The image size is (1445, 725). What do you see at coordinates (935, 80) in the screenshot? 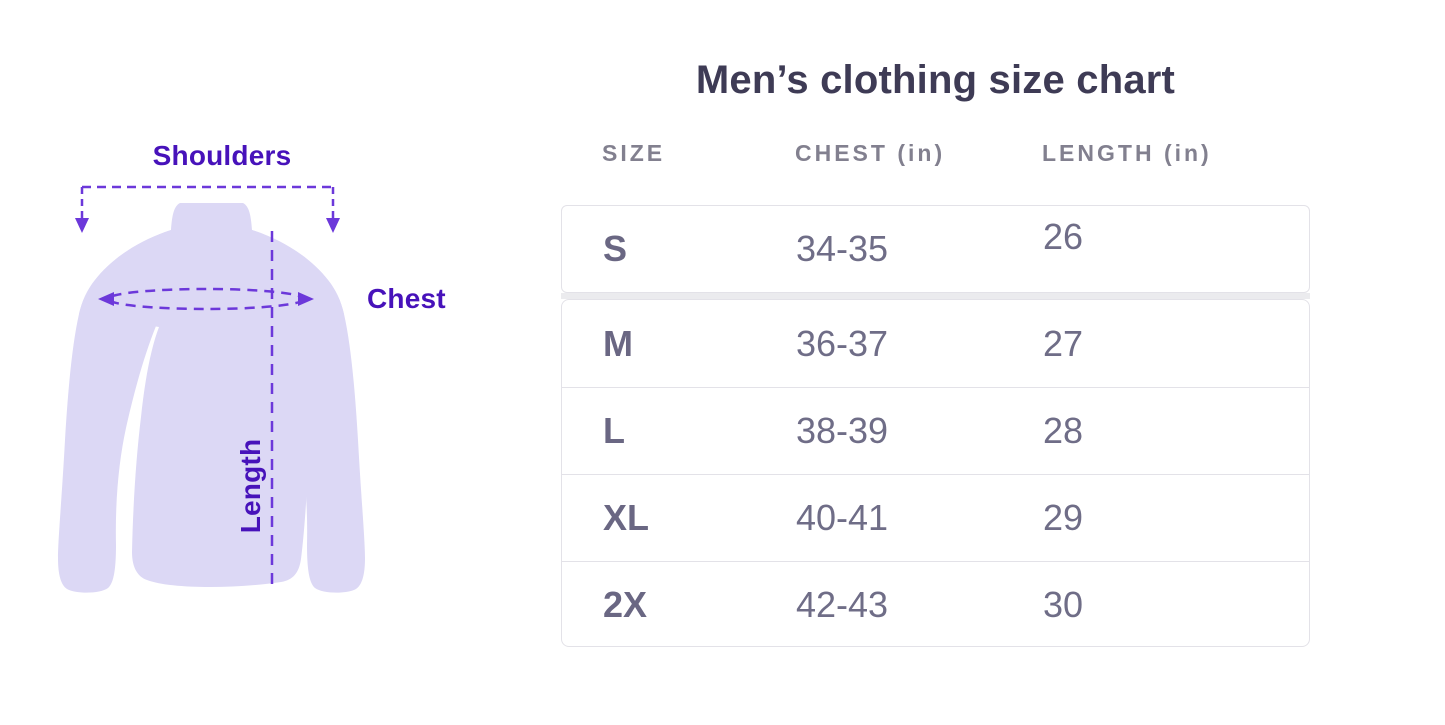
I see `page-title: Men’s clothing size chart` at bounding box center [935, 80].